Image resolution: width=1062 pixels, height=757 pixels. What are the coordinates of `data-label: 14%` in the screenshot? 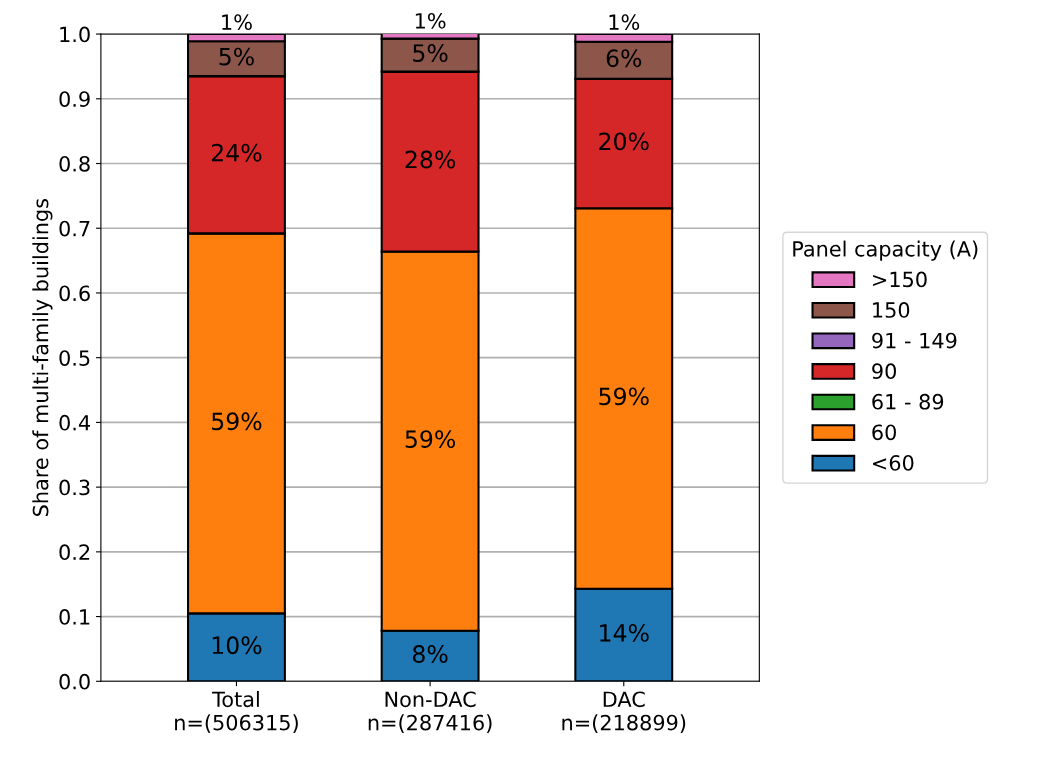 It's located at (624, 633).